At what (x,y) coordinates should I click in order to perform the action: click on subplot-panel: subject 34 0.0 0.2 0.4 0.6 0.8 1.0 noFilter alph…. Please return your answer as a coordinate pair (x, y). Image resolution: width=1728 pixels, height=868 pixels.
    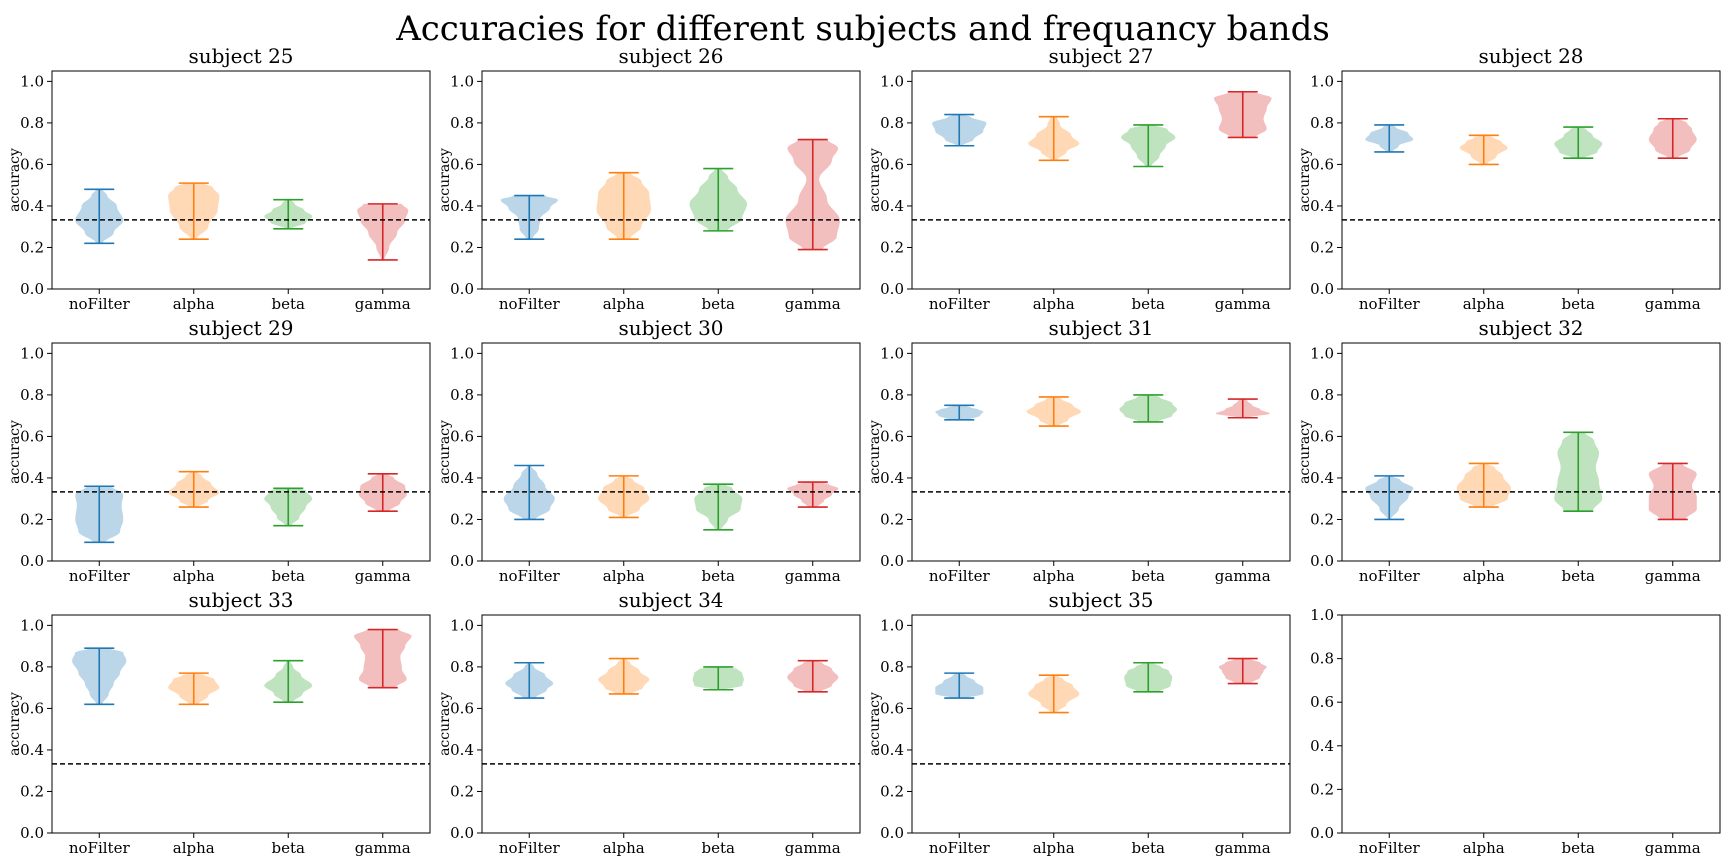
    Looking at the image, I should click on (649, 722).